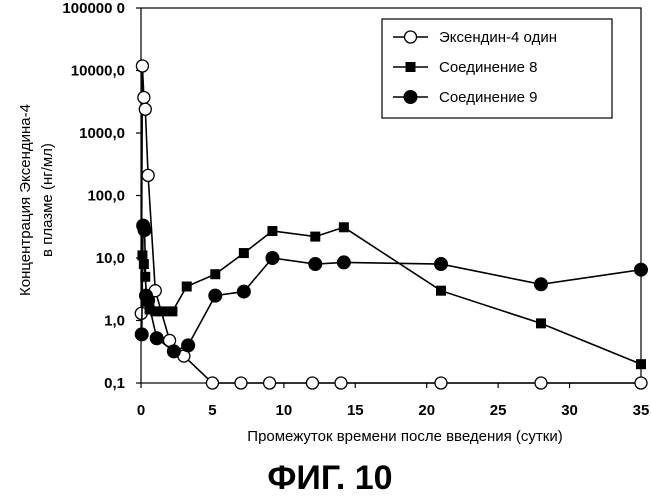  What do you see at coordinates (488, 67) in the screenshot?
I see `legend-label-compound-8: Соединение 8` at bounding box center [488, 67].